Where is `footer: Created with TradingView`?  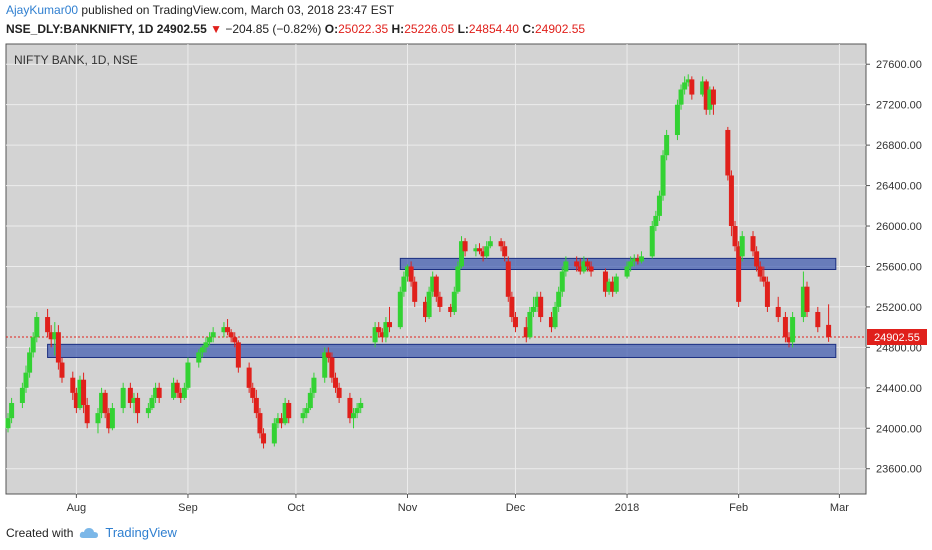 footer: Created with TradingView is located at coordinates (91, 532).